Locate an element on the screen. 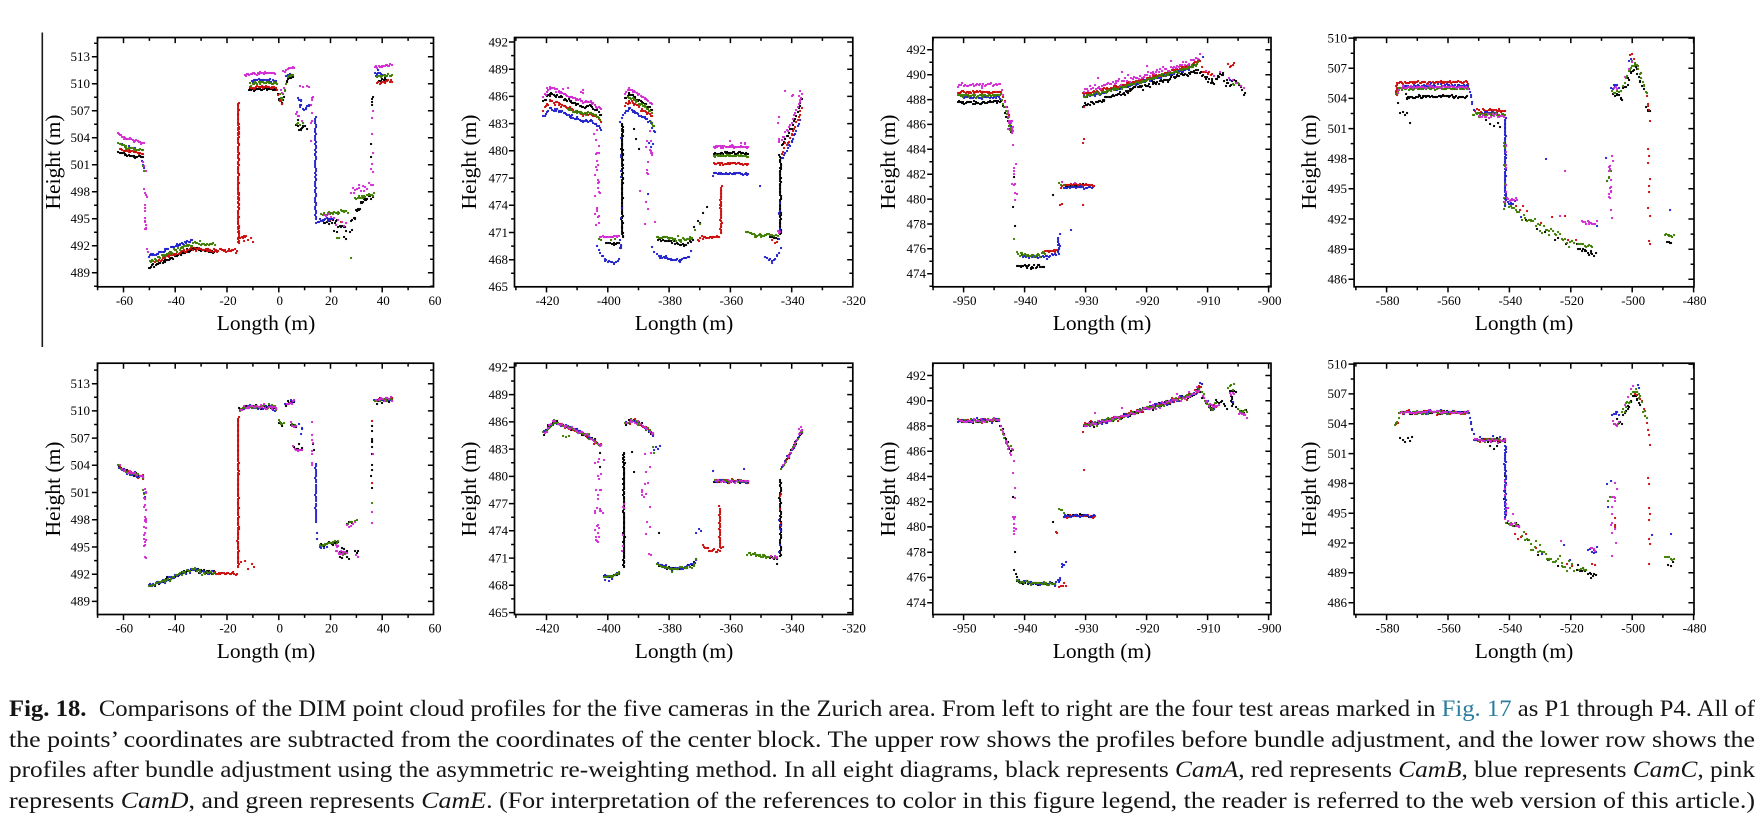 The width and height of the screenshot is (1763, 831). svg-text: -520 is located at coordinates (1572, 628).